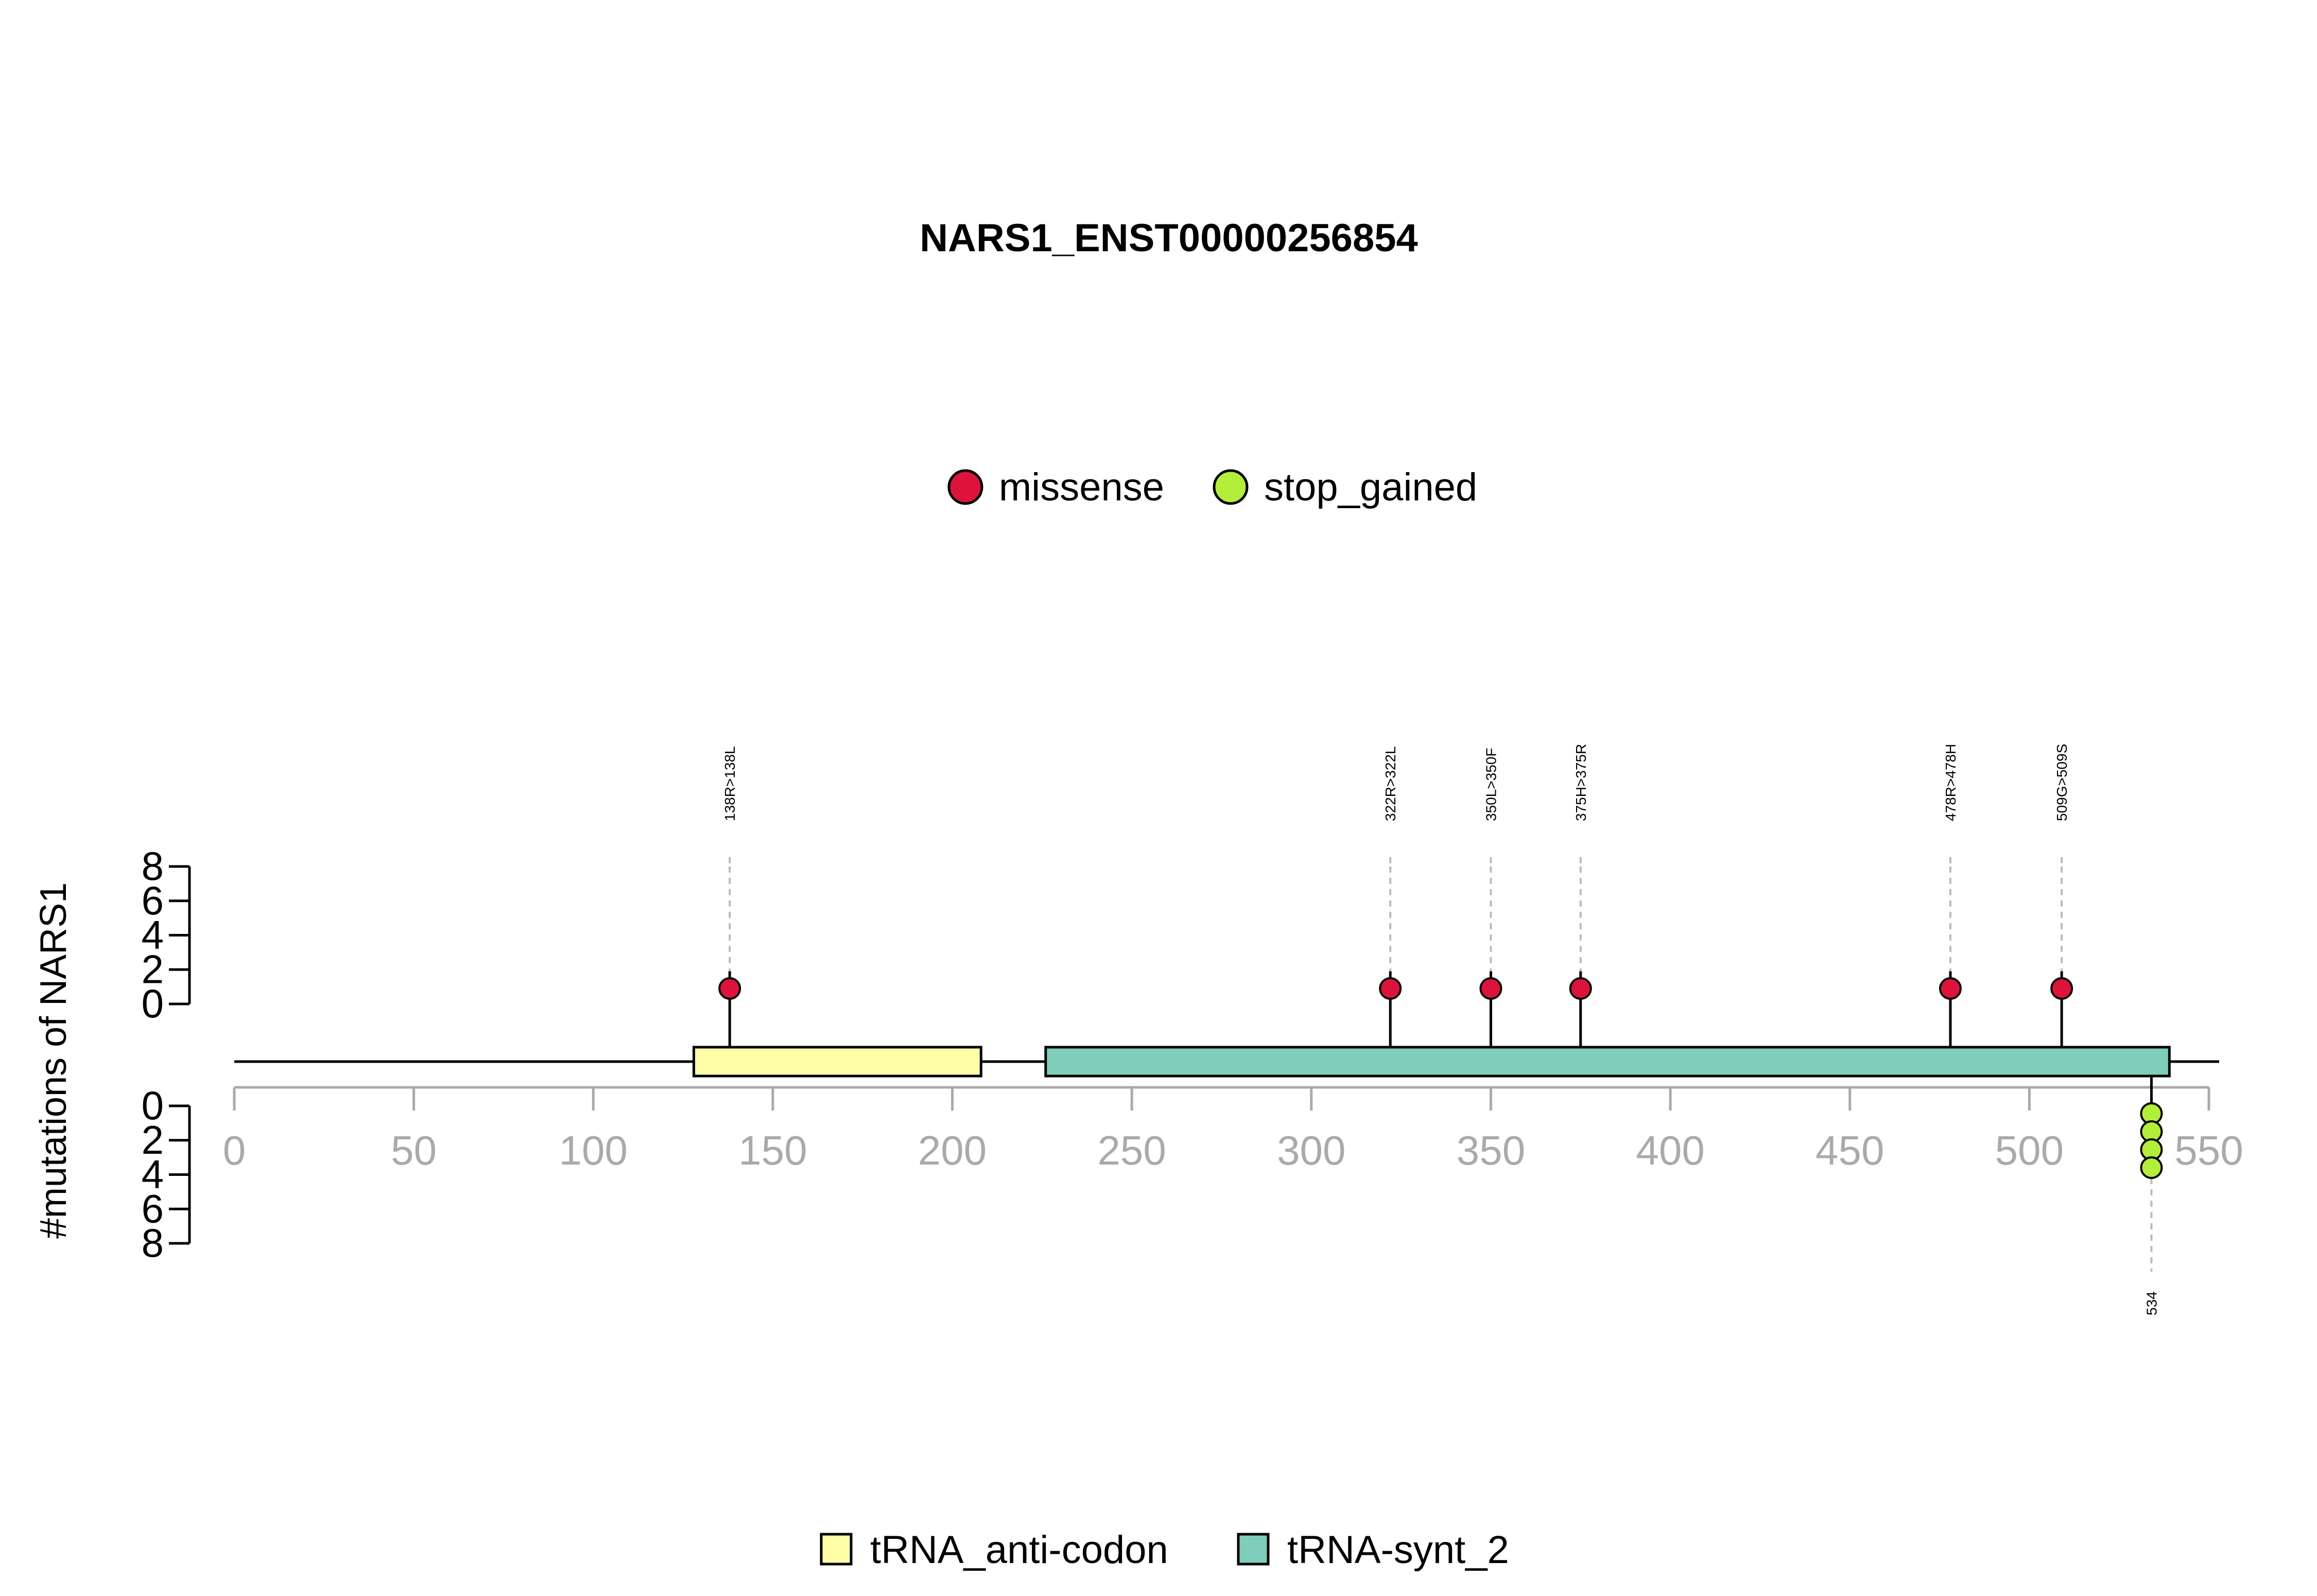  I want to click on protein-track, so click(1226, 1062).